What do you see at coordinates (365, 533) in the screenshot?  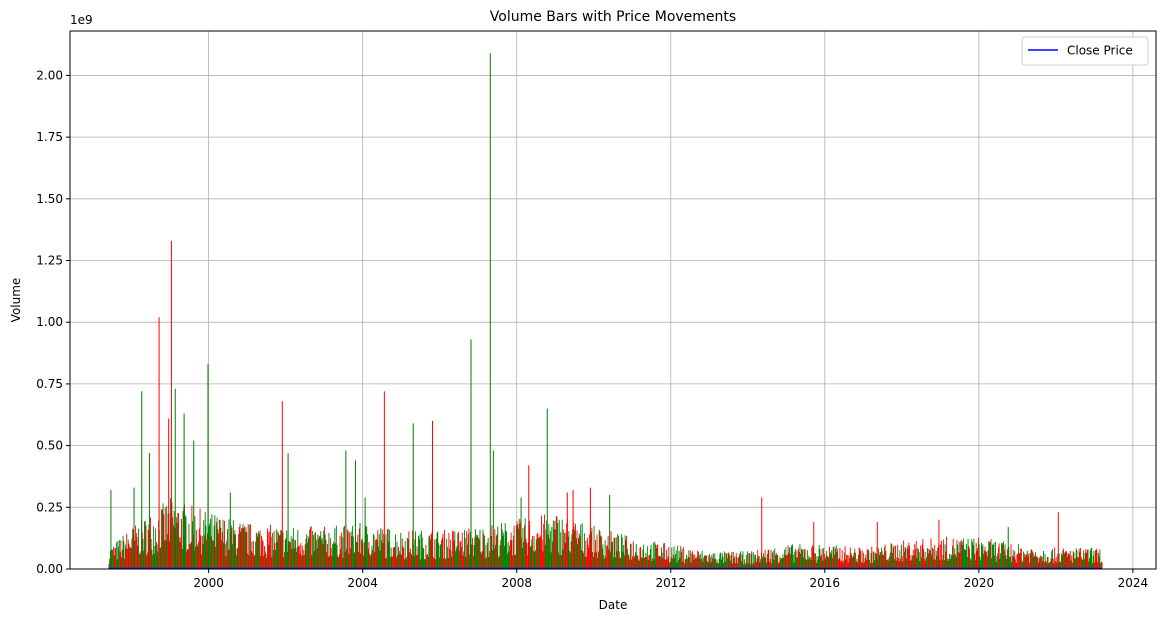 I see `volume-spike-bar` at bounding box center [365, 533].